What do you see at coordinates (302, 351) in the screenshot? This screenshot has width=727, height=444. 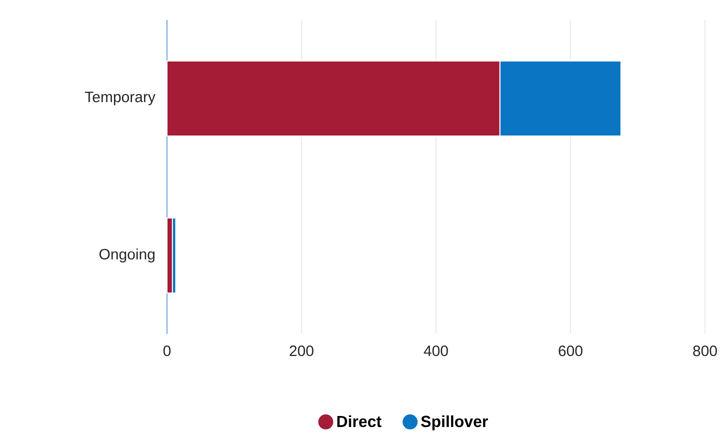 I see `x-tick-label: 200` at bounding box center [302, 351].